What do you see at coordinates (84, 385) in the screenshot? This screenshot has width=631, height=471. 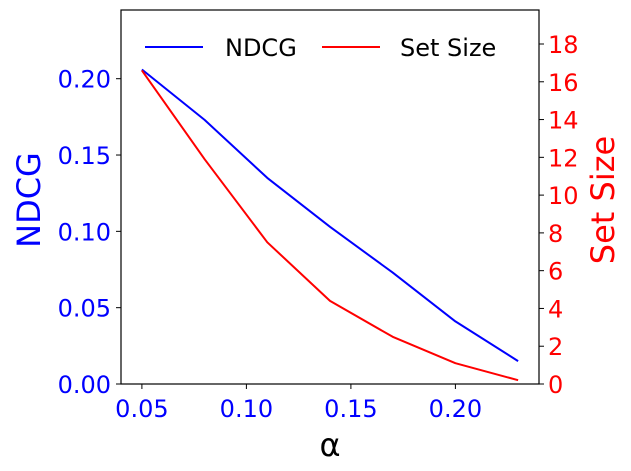 I see `y-left-tick-label: 0.00` at bounding box center [84, 385].